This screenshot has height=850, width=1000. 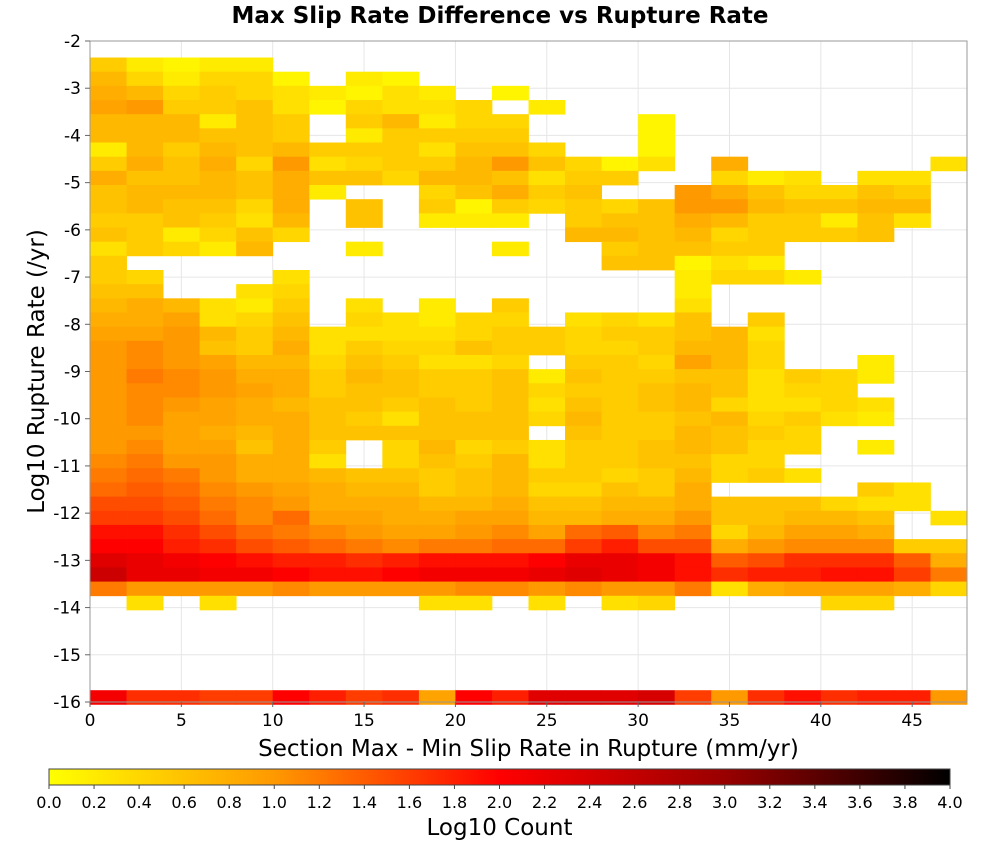 What do you see at coordinates (138, 802) in the screenshot?
I see `colorbar-tick-label: 0.4` at bounding box center [138, 802].